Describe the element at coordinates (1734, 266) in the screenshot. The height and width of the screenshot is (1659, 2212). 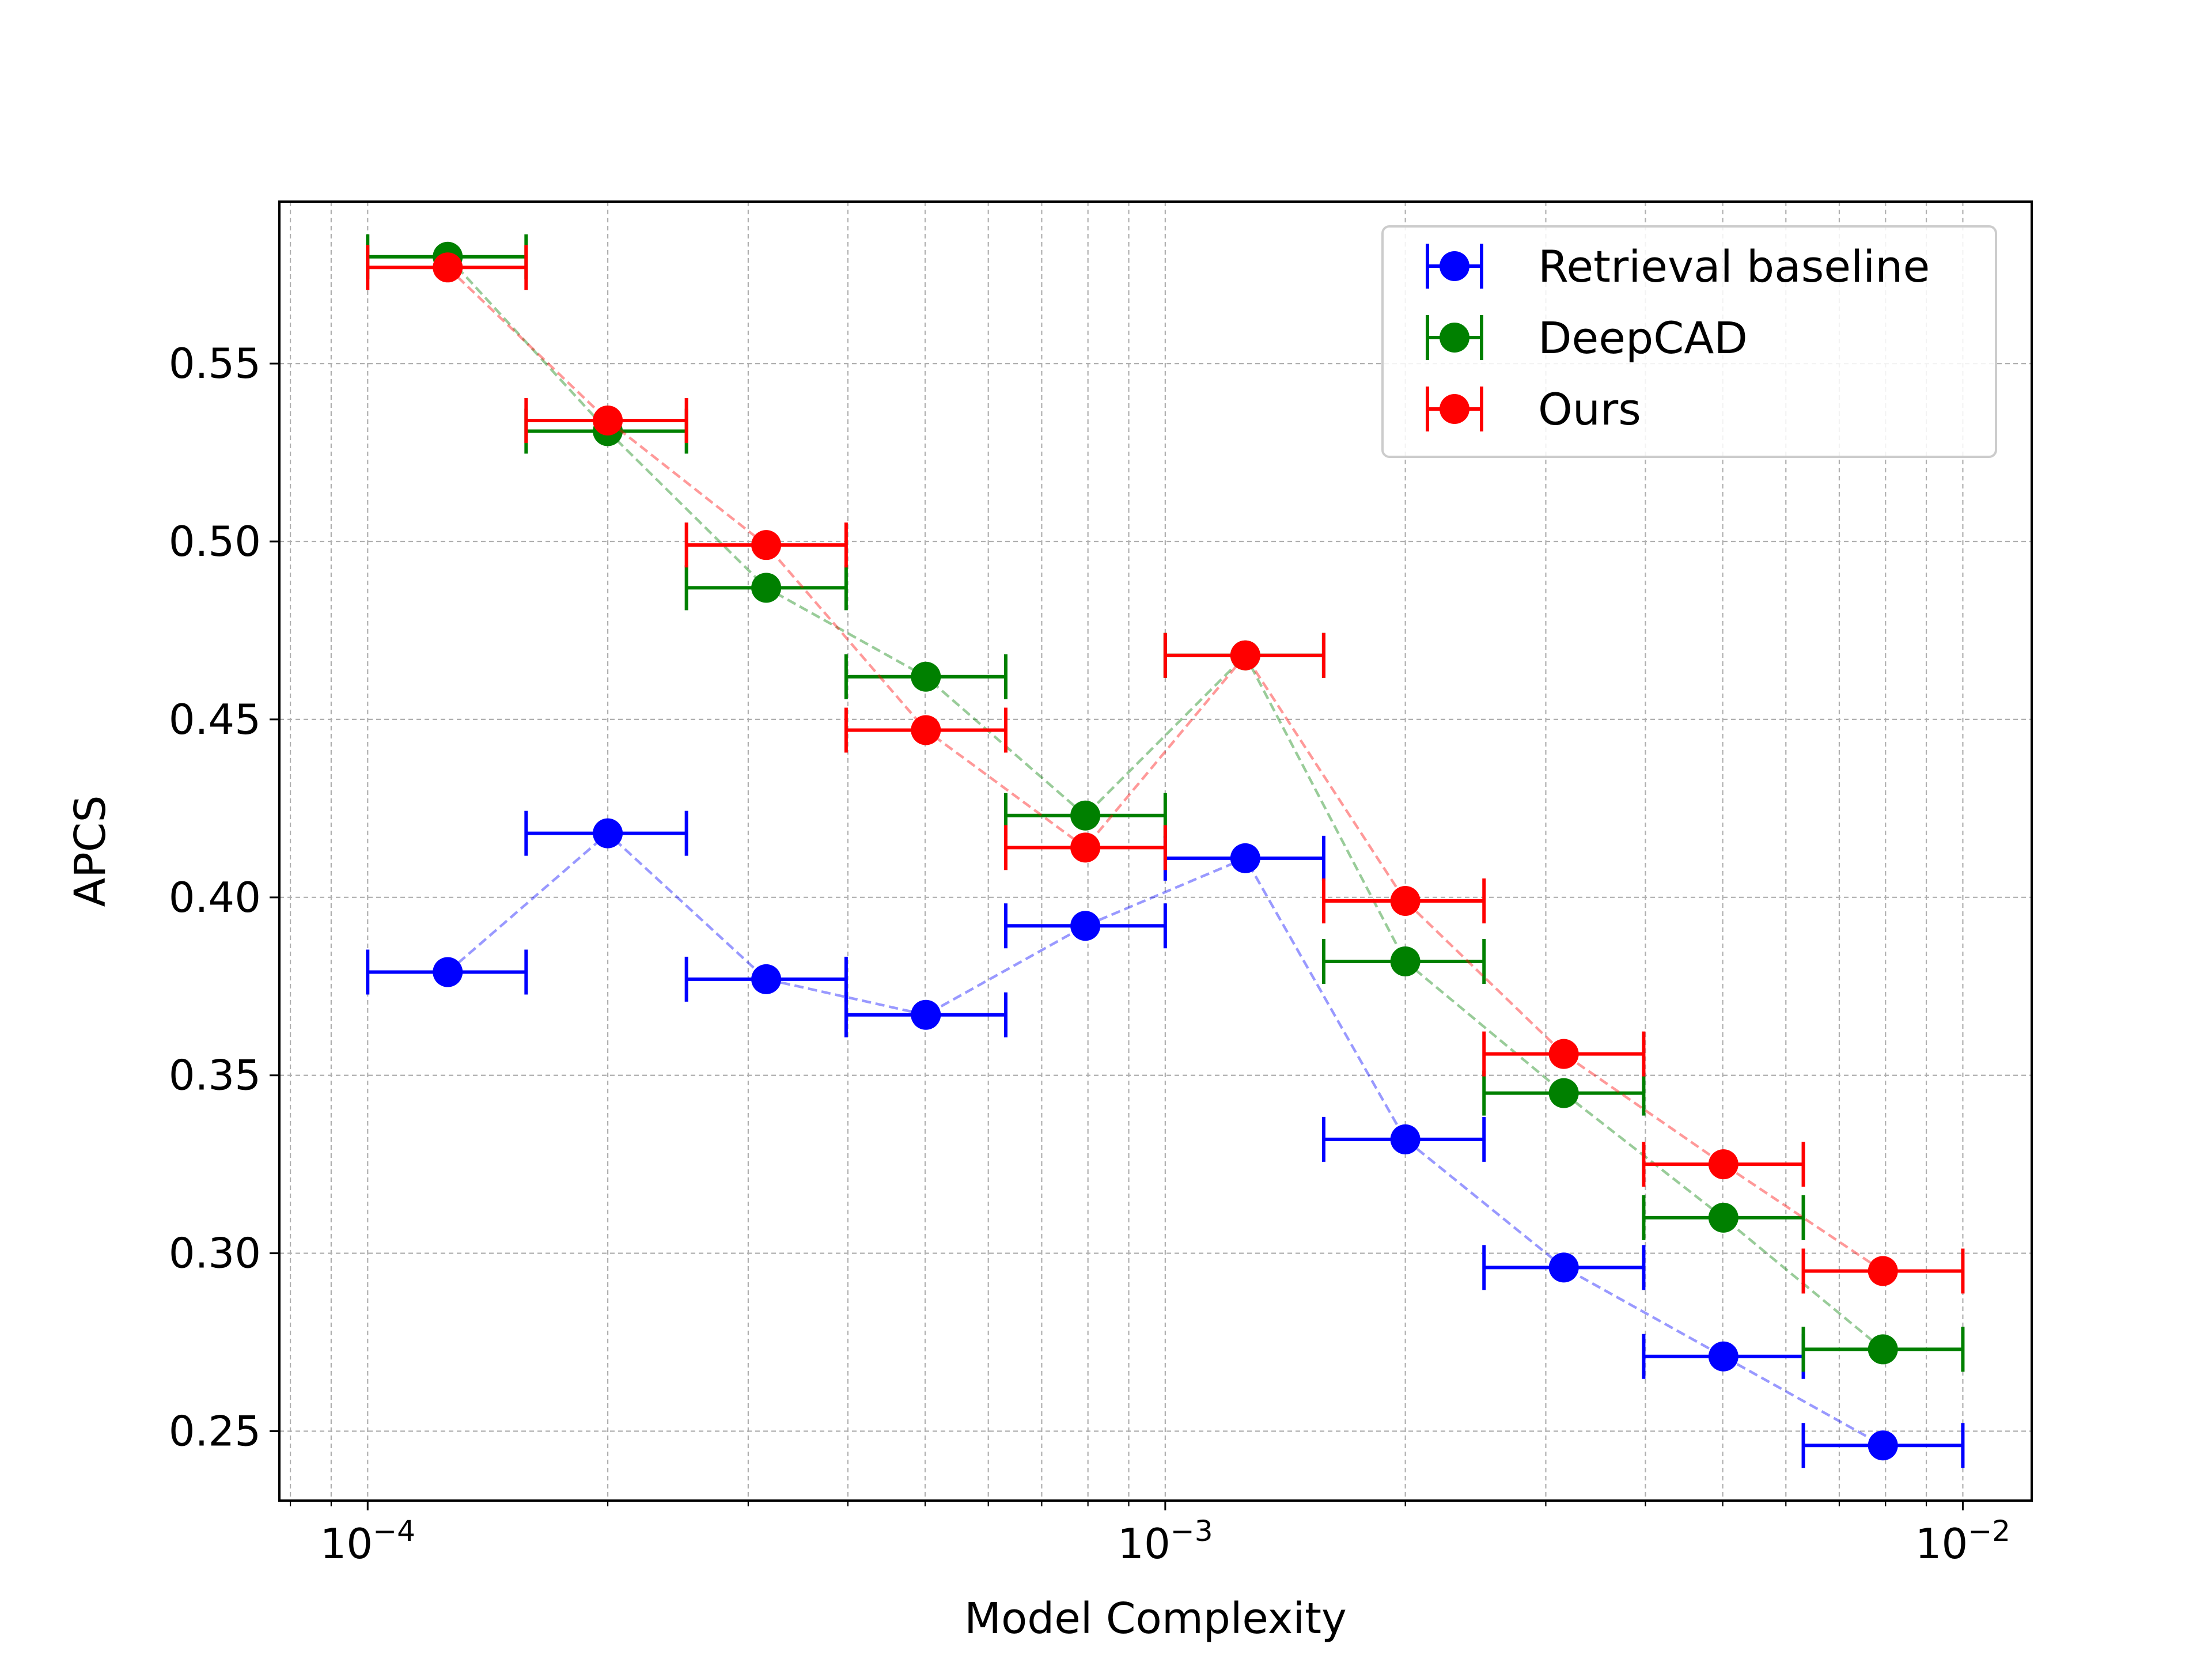
I see `legend-label-retrieval-baseline: Retrieval baseline` at that location.